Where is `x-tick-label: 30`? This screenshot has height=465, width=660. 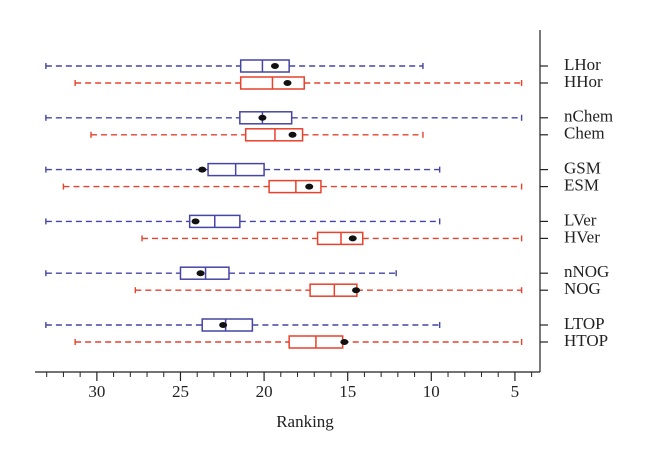
x-tick-label: 30 is located at coordinates (96, 391).